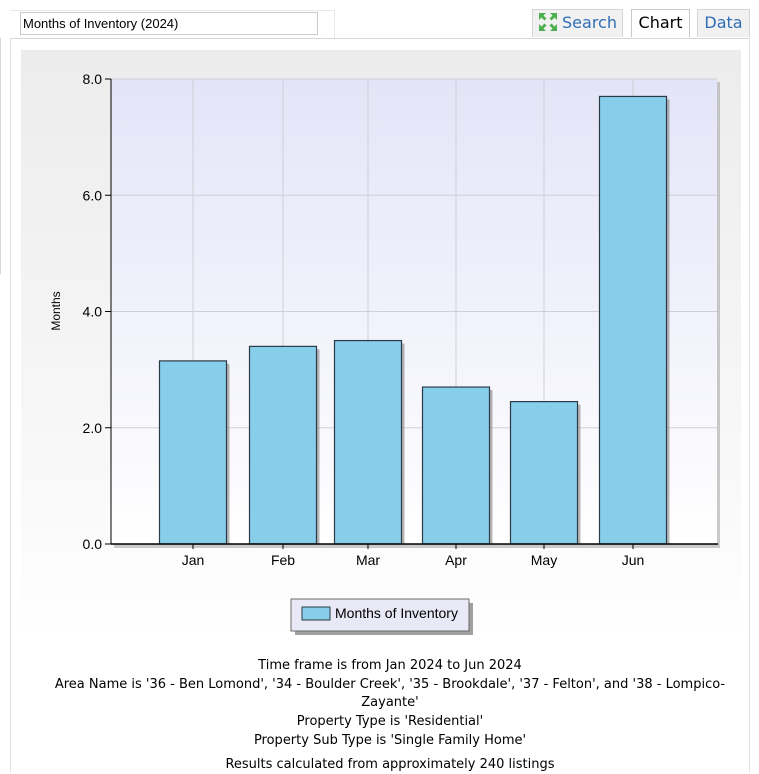 The image size is (759, 774). What do you see at coordinates (544, 560) in the screenshot?
I see `x-tick-label: May` at bounding box center [544, 560].